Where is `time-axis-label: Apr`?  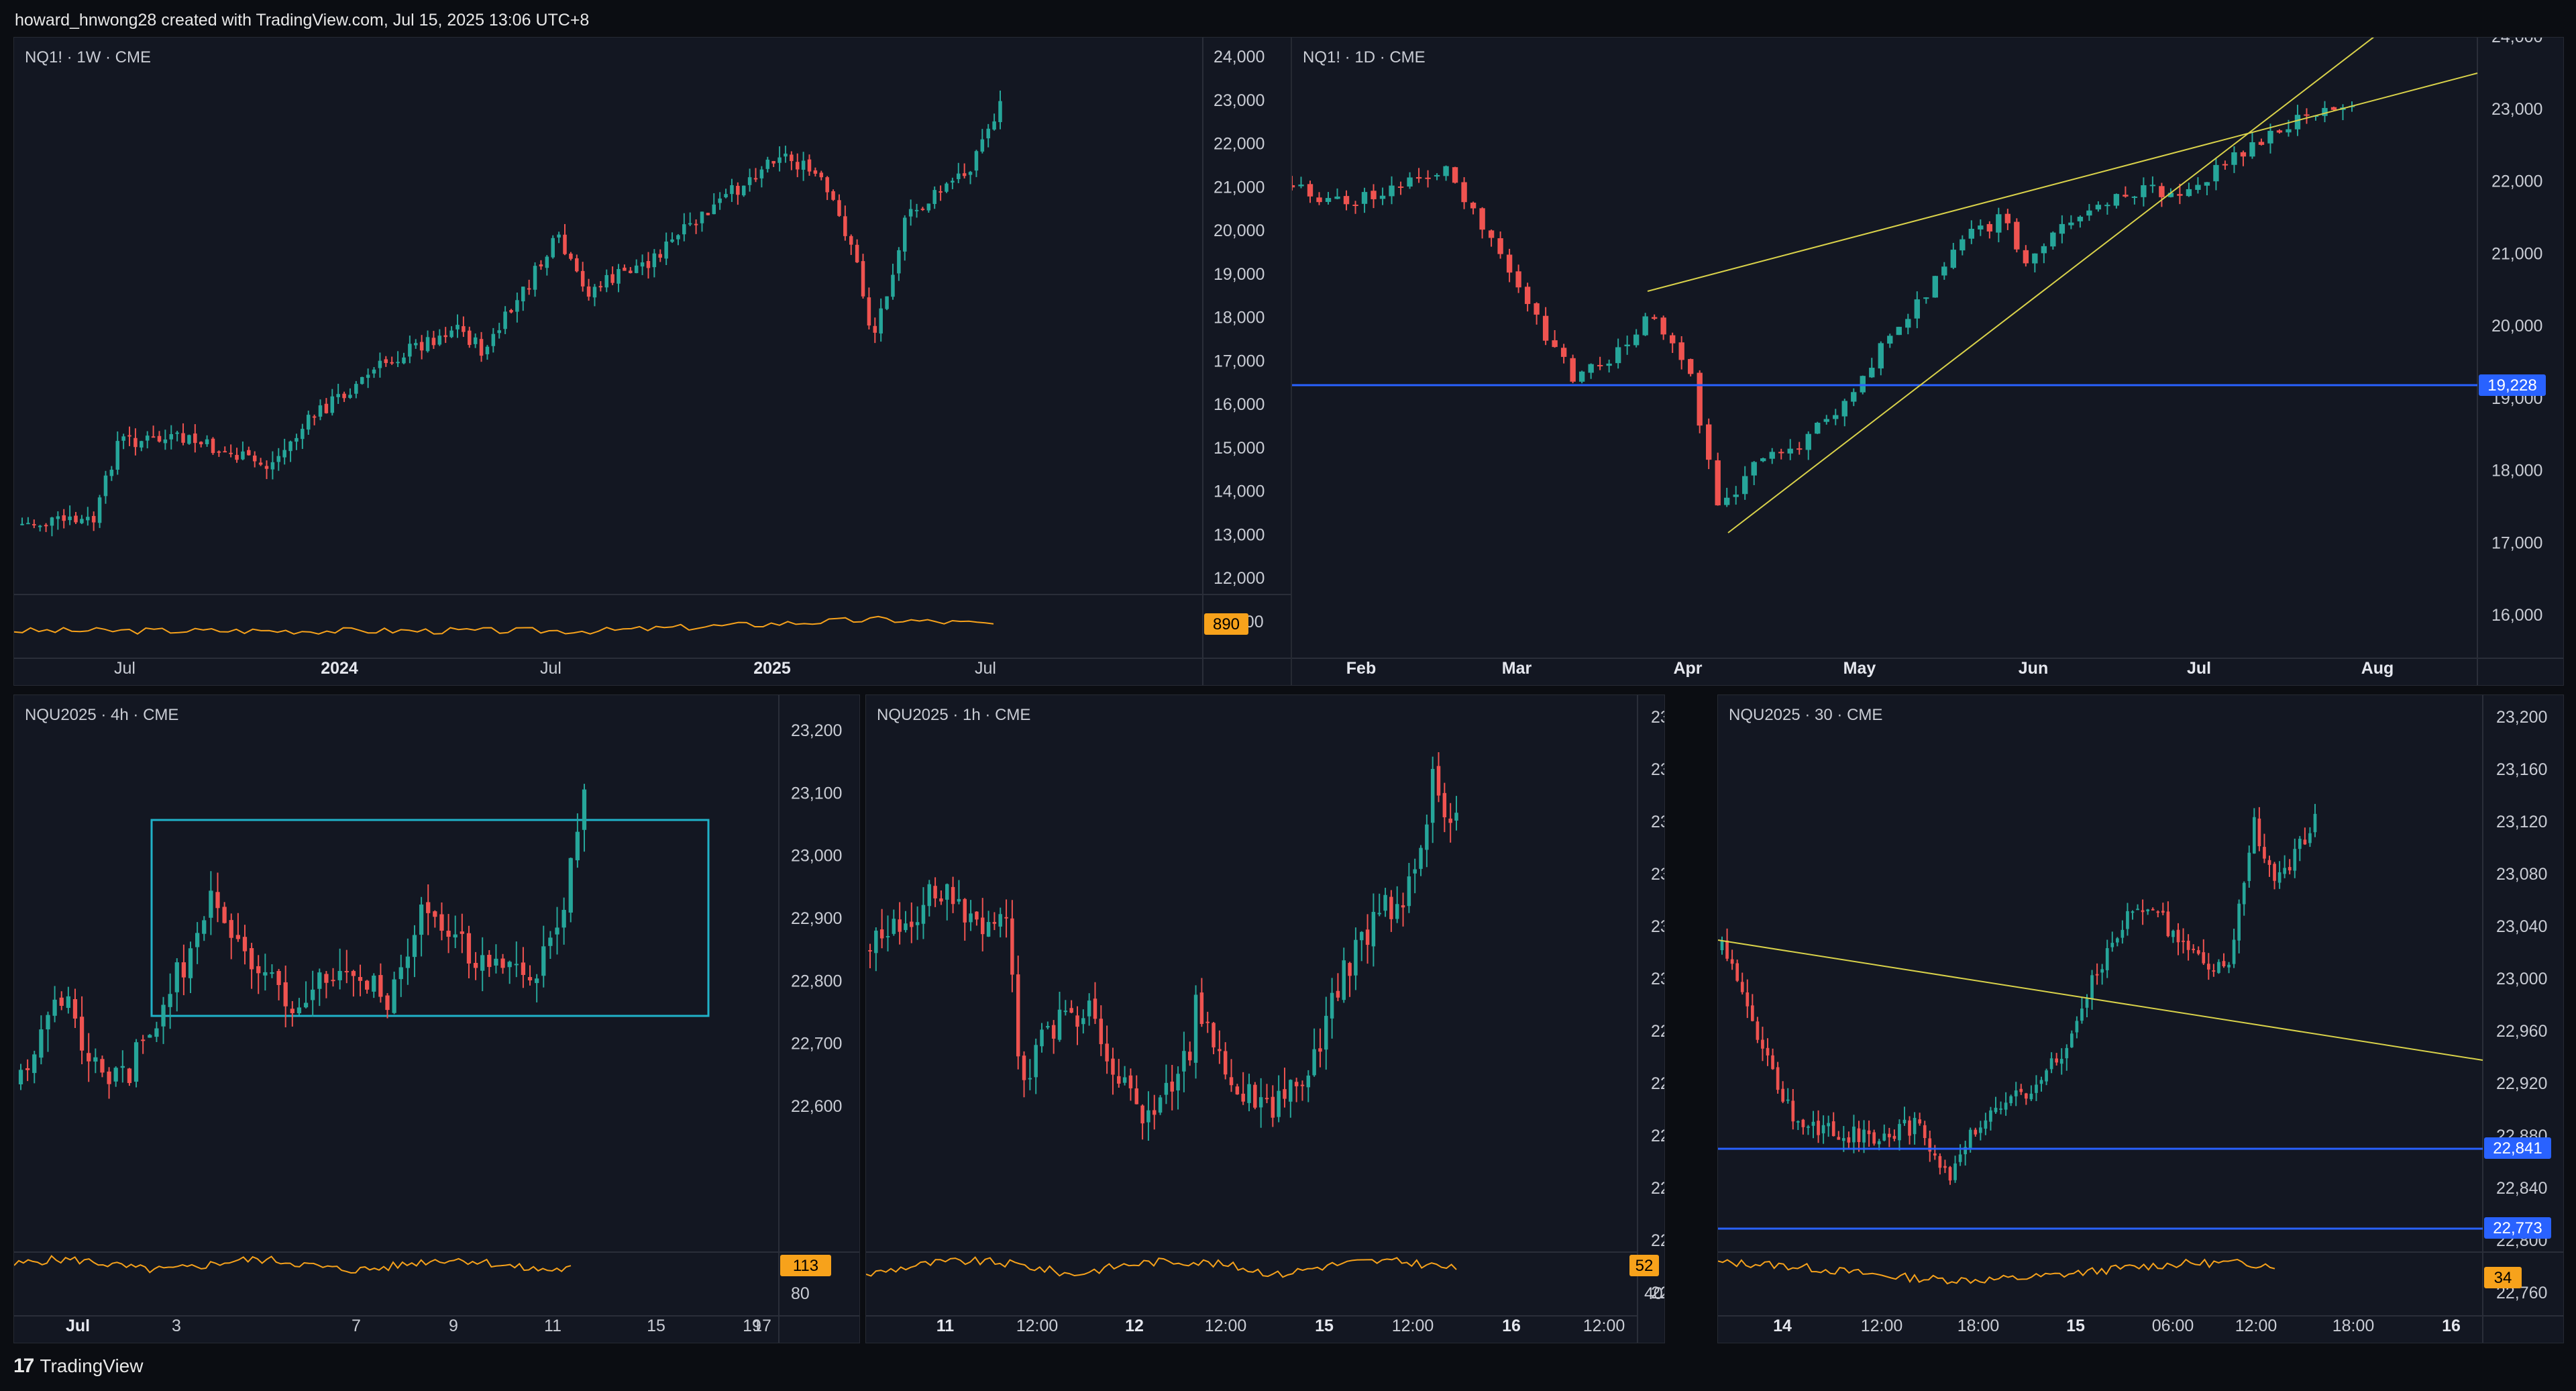
time-axis-label: Apr is located at coordinates (1687, 668).